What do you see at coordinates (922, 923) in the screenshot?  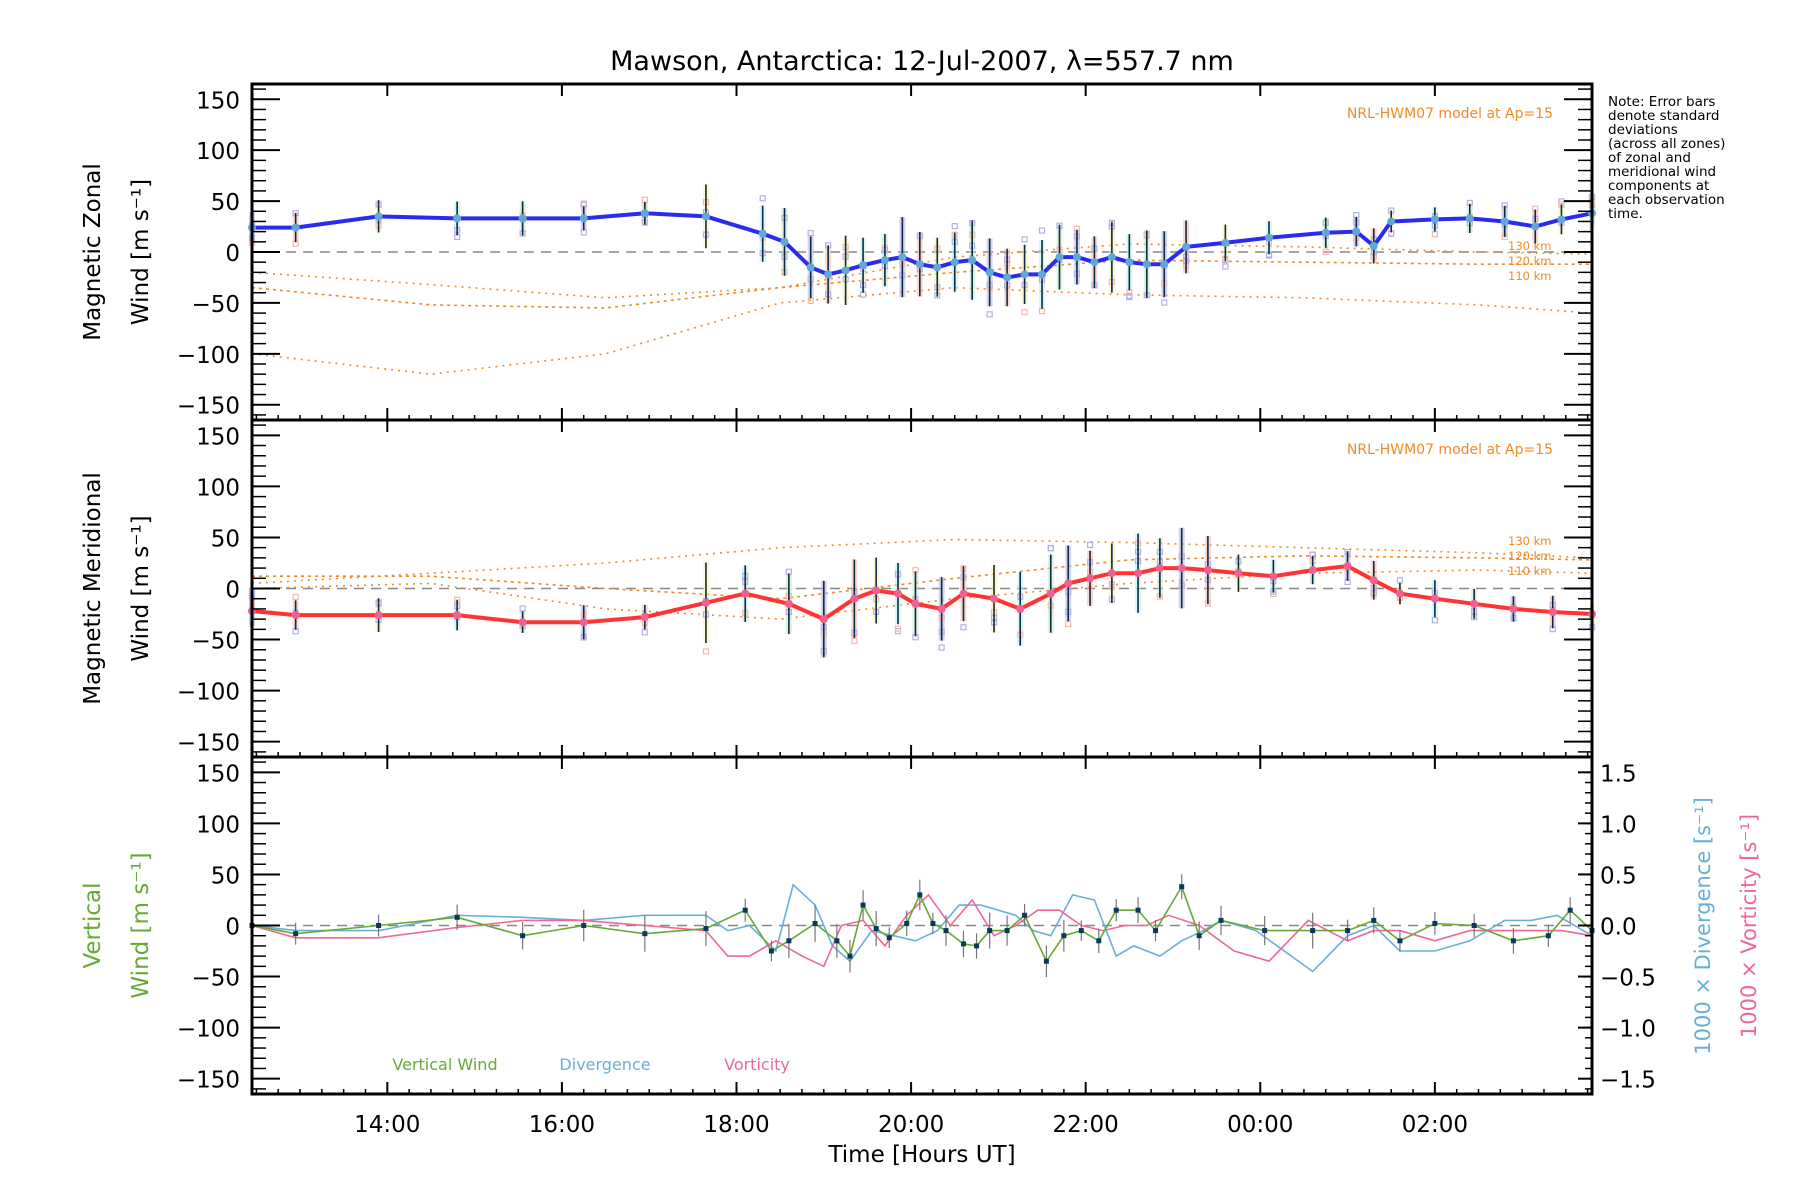 I see `vertical-wind-line` at bounding box center [922, 923].